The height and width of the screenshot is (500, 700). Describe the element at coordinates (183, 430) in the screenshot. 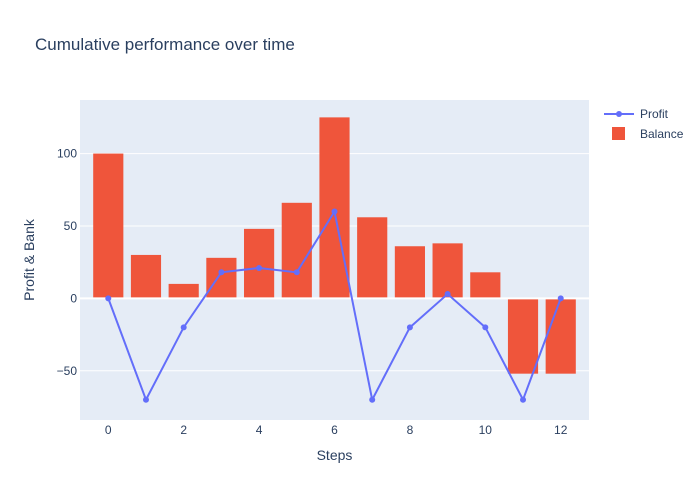

I see `x-tick-label: 2` at that location.